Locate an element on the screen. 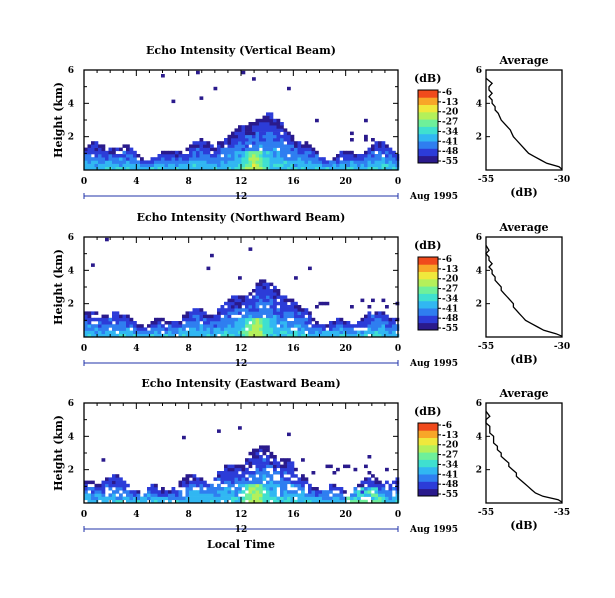 This screenshot has width=615, height=598. profile-x-tick-label: -55 is located at coordinates (486, 180).